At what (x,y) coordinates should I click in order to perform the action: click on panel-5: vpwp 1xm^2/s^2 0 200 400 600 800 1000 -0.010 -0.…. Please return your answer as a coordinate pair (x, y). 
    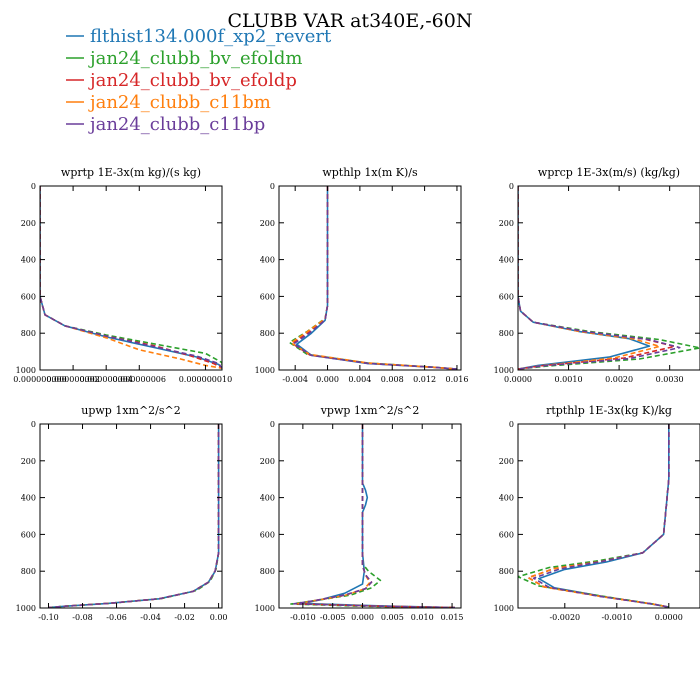
    Looking at the image, I should click on (359, 513).